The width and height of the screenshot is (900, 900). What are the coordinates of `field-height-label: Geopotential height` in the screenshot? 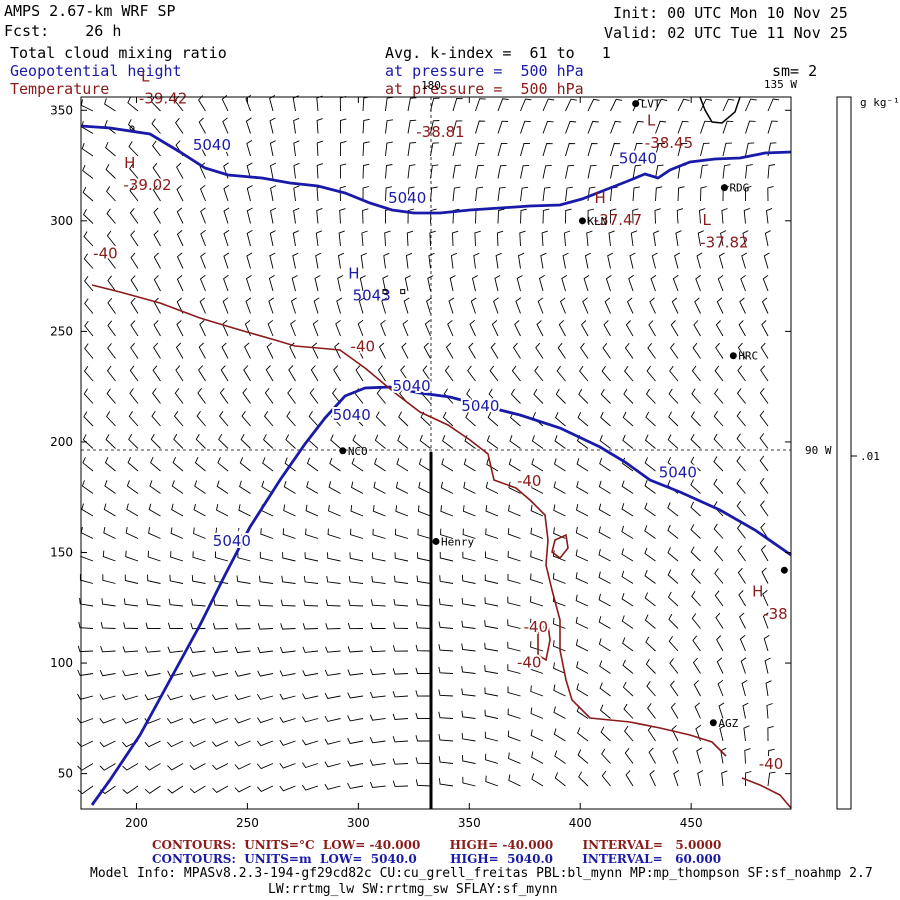 It's located at (96, 71).